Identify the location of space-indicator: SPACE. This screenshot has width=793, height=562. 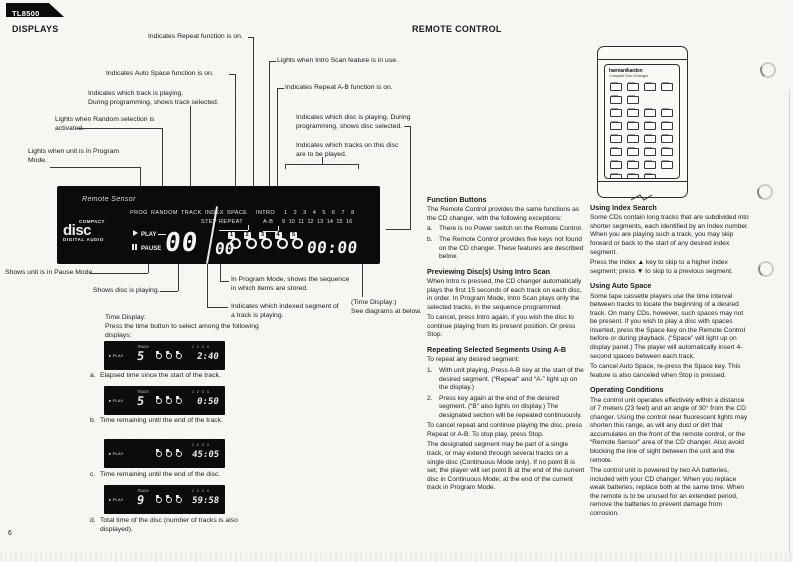
(237, 213).